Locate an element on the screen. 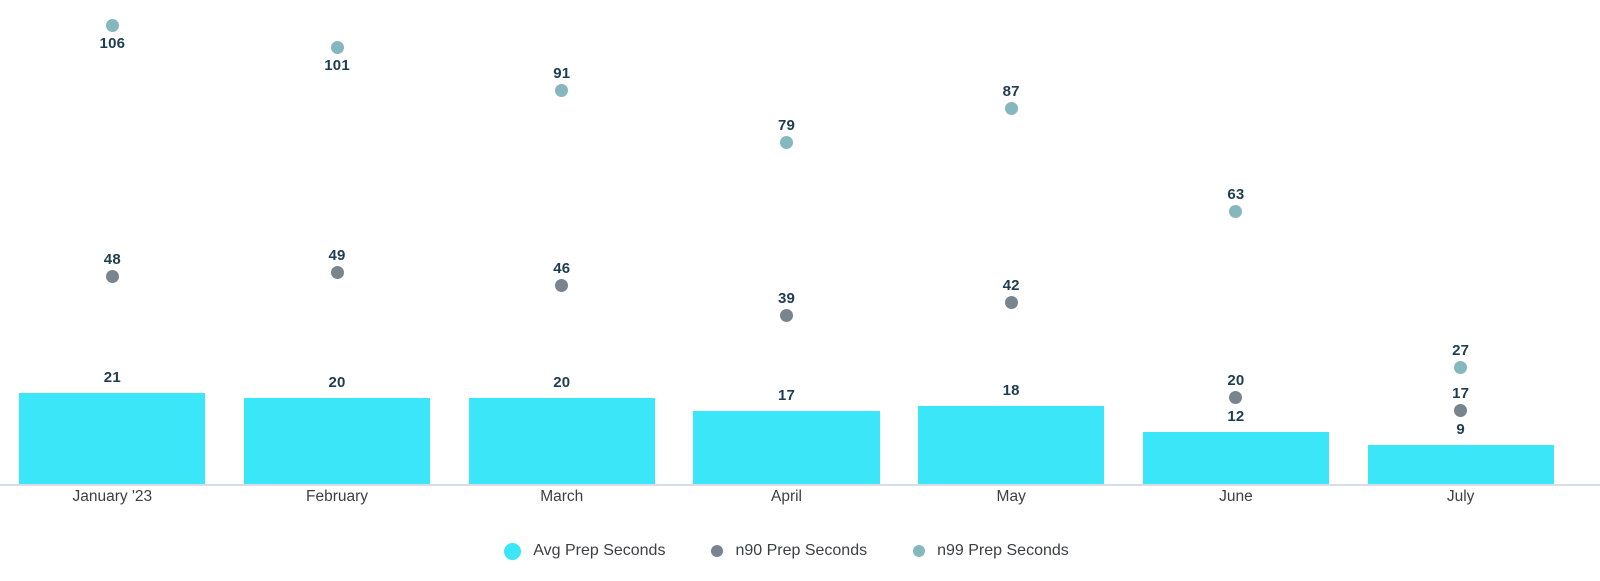 Image resolution: width=1600 pixels, height=581 pixels. value-label-avg-prep-seconds: 9 is located at coordinates (1460, 430).